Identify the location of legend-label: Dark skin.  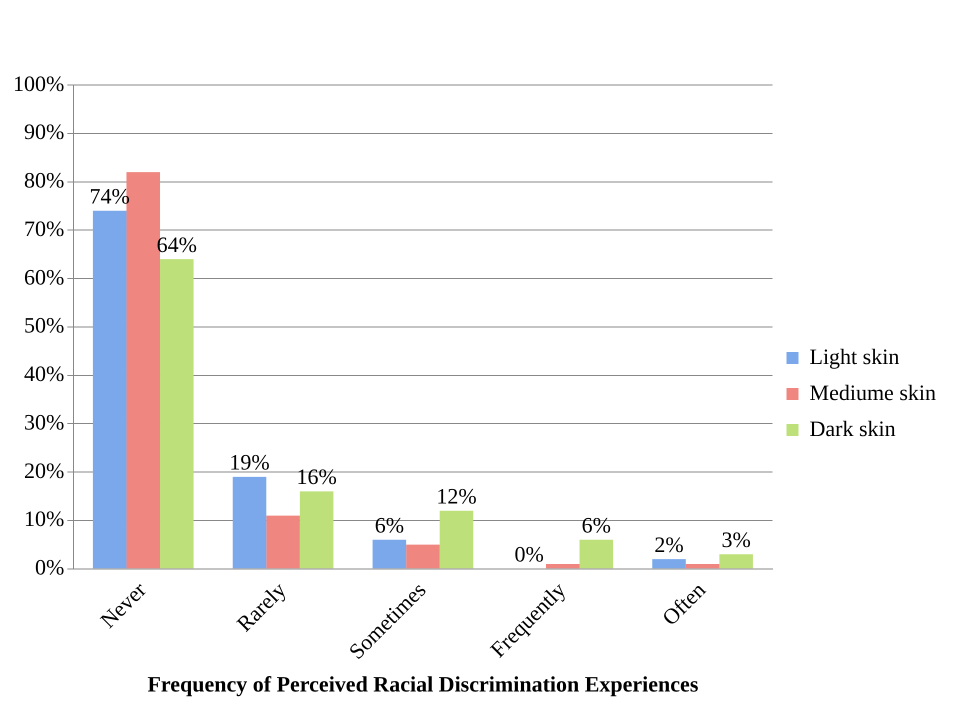
(853, 428).